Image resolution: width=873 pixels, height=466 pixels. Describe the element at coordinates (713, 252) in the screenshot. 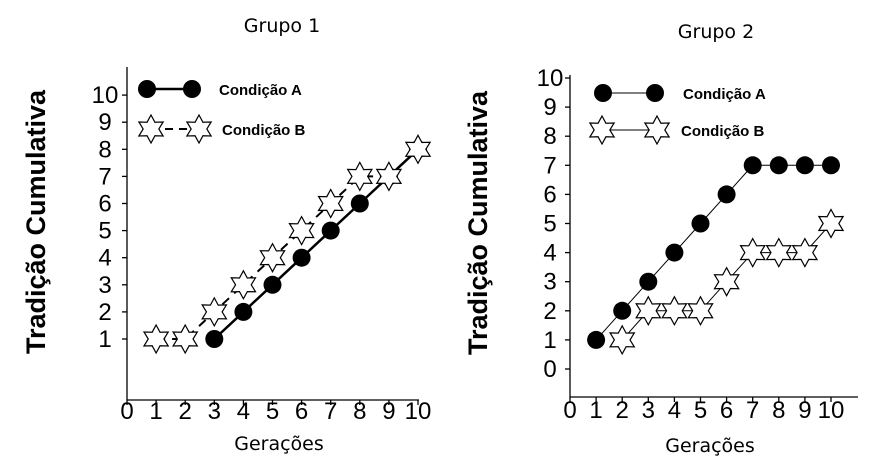

I see `series-line-condicao-a` at that location.